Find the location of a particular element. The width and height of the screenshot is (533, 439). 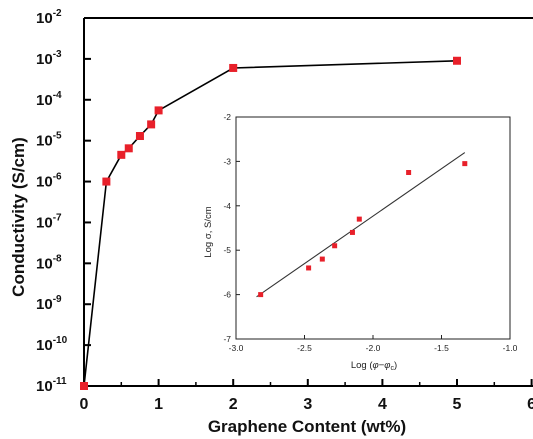

inset-x-title-sub: c is located at coordinates (392, 368).